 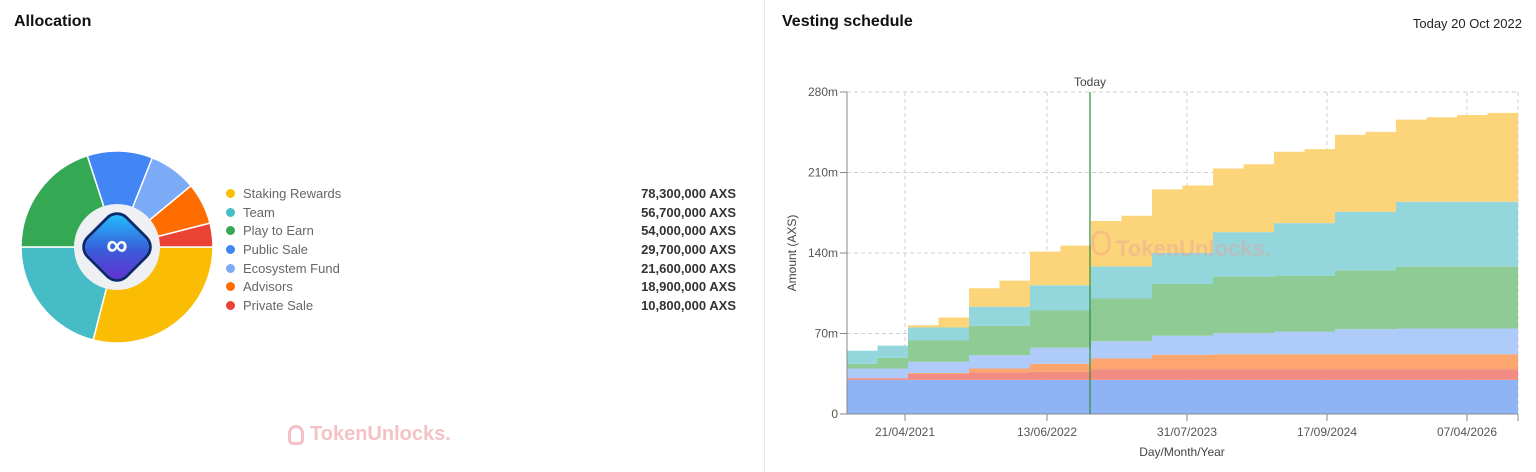 I want to click on legend-label: Play to Earn, so click(x=278, y=231).